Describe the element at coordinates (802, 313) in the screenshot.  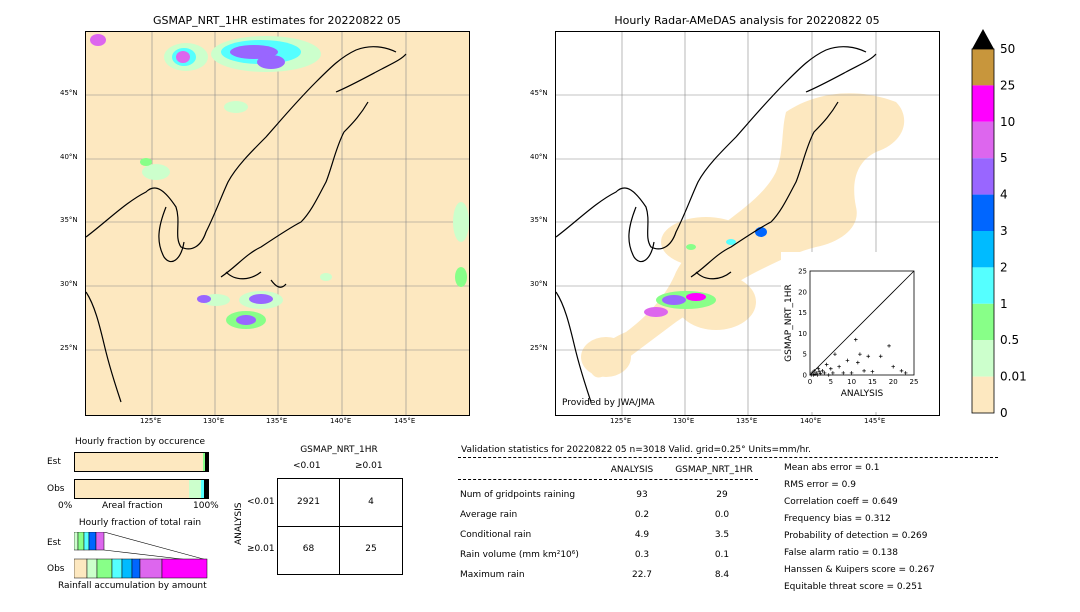
I see `y-tick-label: 15` at that location.